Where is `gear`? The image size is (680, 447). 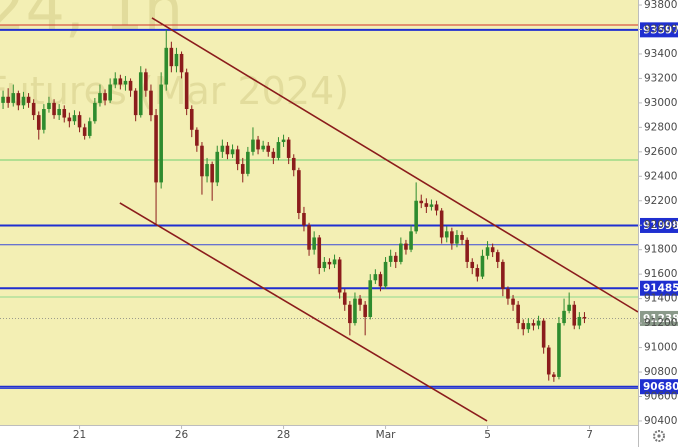 gear is located at coordinates (659, 436).